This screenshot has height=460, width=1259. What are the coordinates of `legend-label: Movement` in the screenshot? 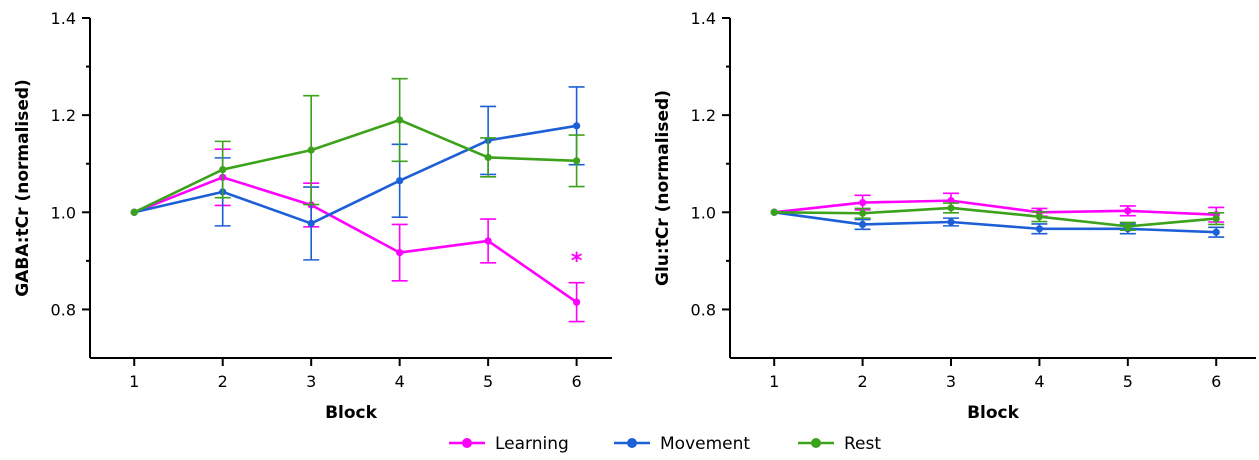 It's located at (705, 444).